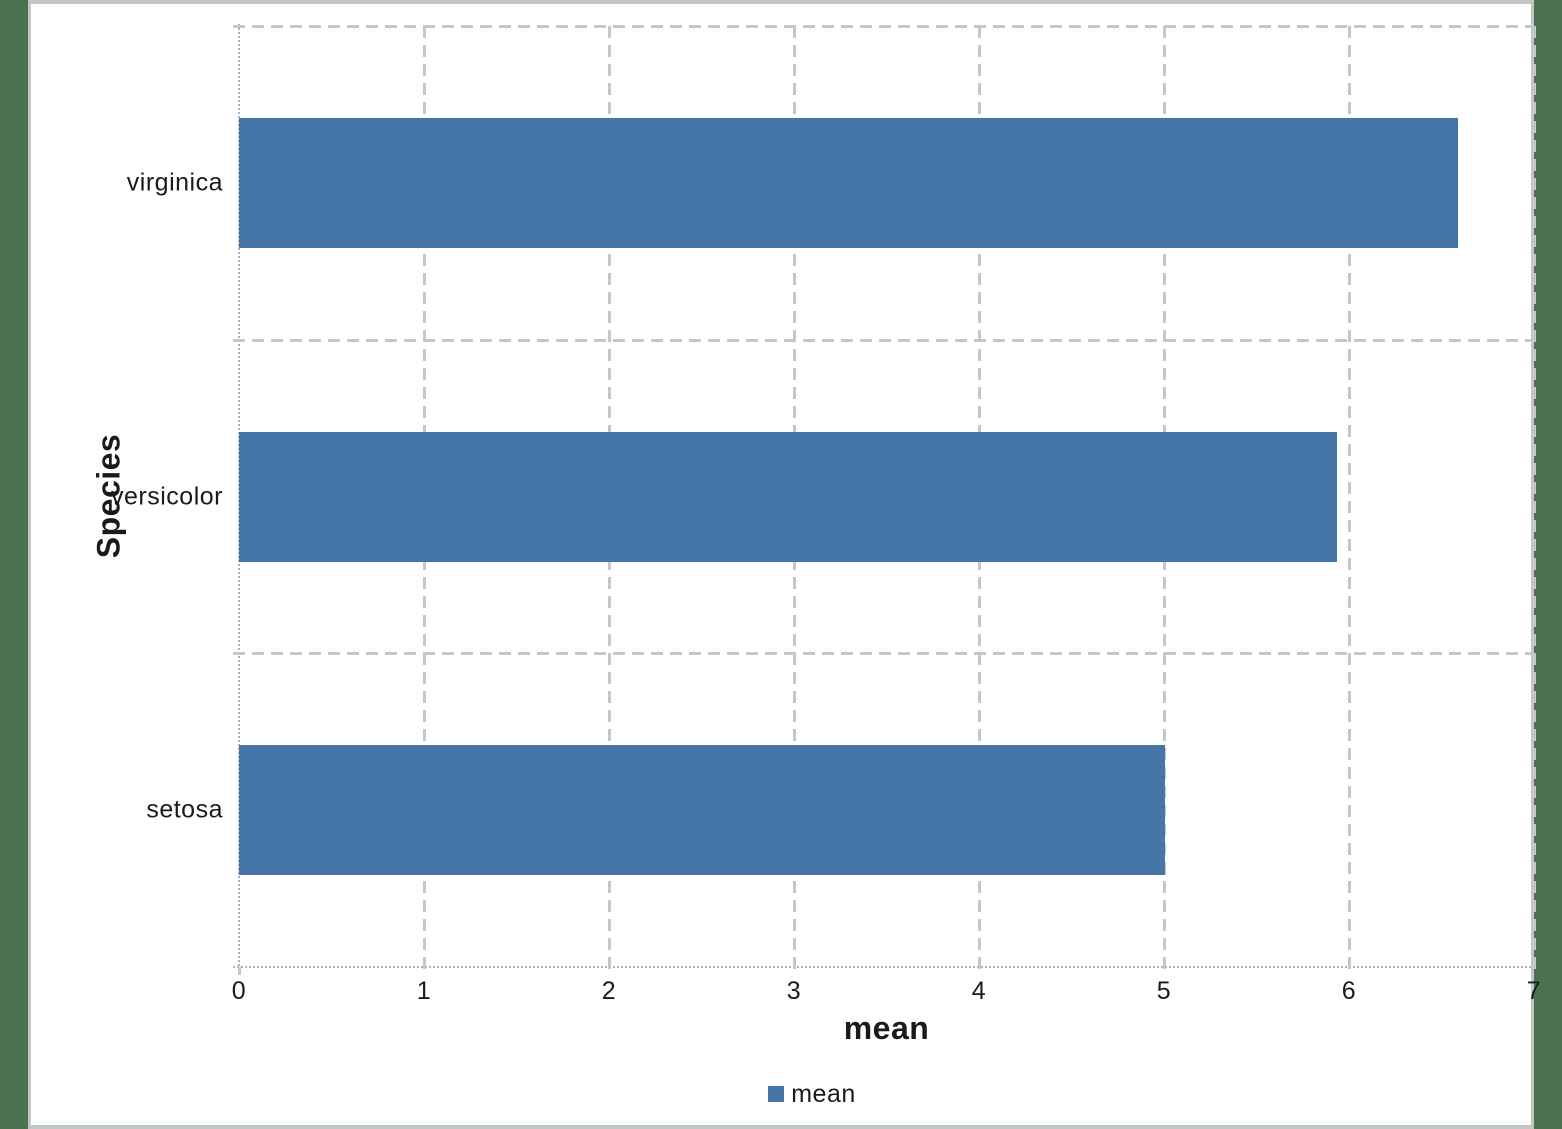  Describe the element at coordinates (848, 183) in the screenshot. I see `bar-virginica` at that location.